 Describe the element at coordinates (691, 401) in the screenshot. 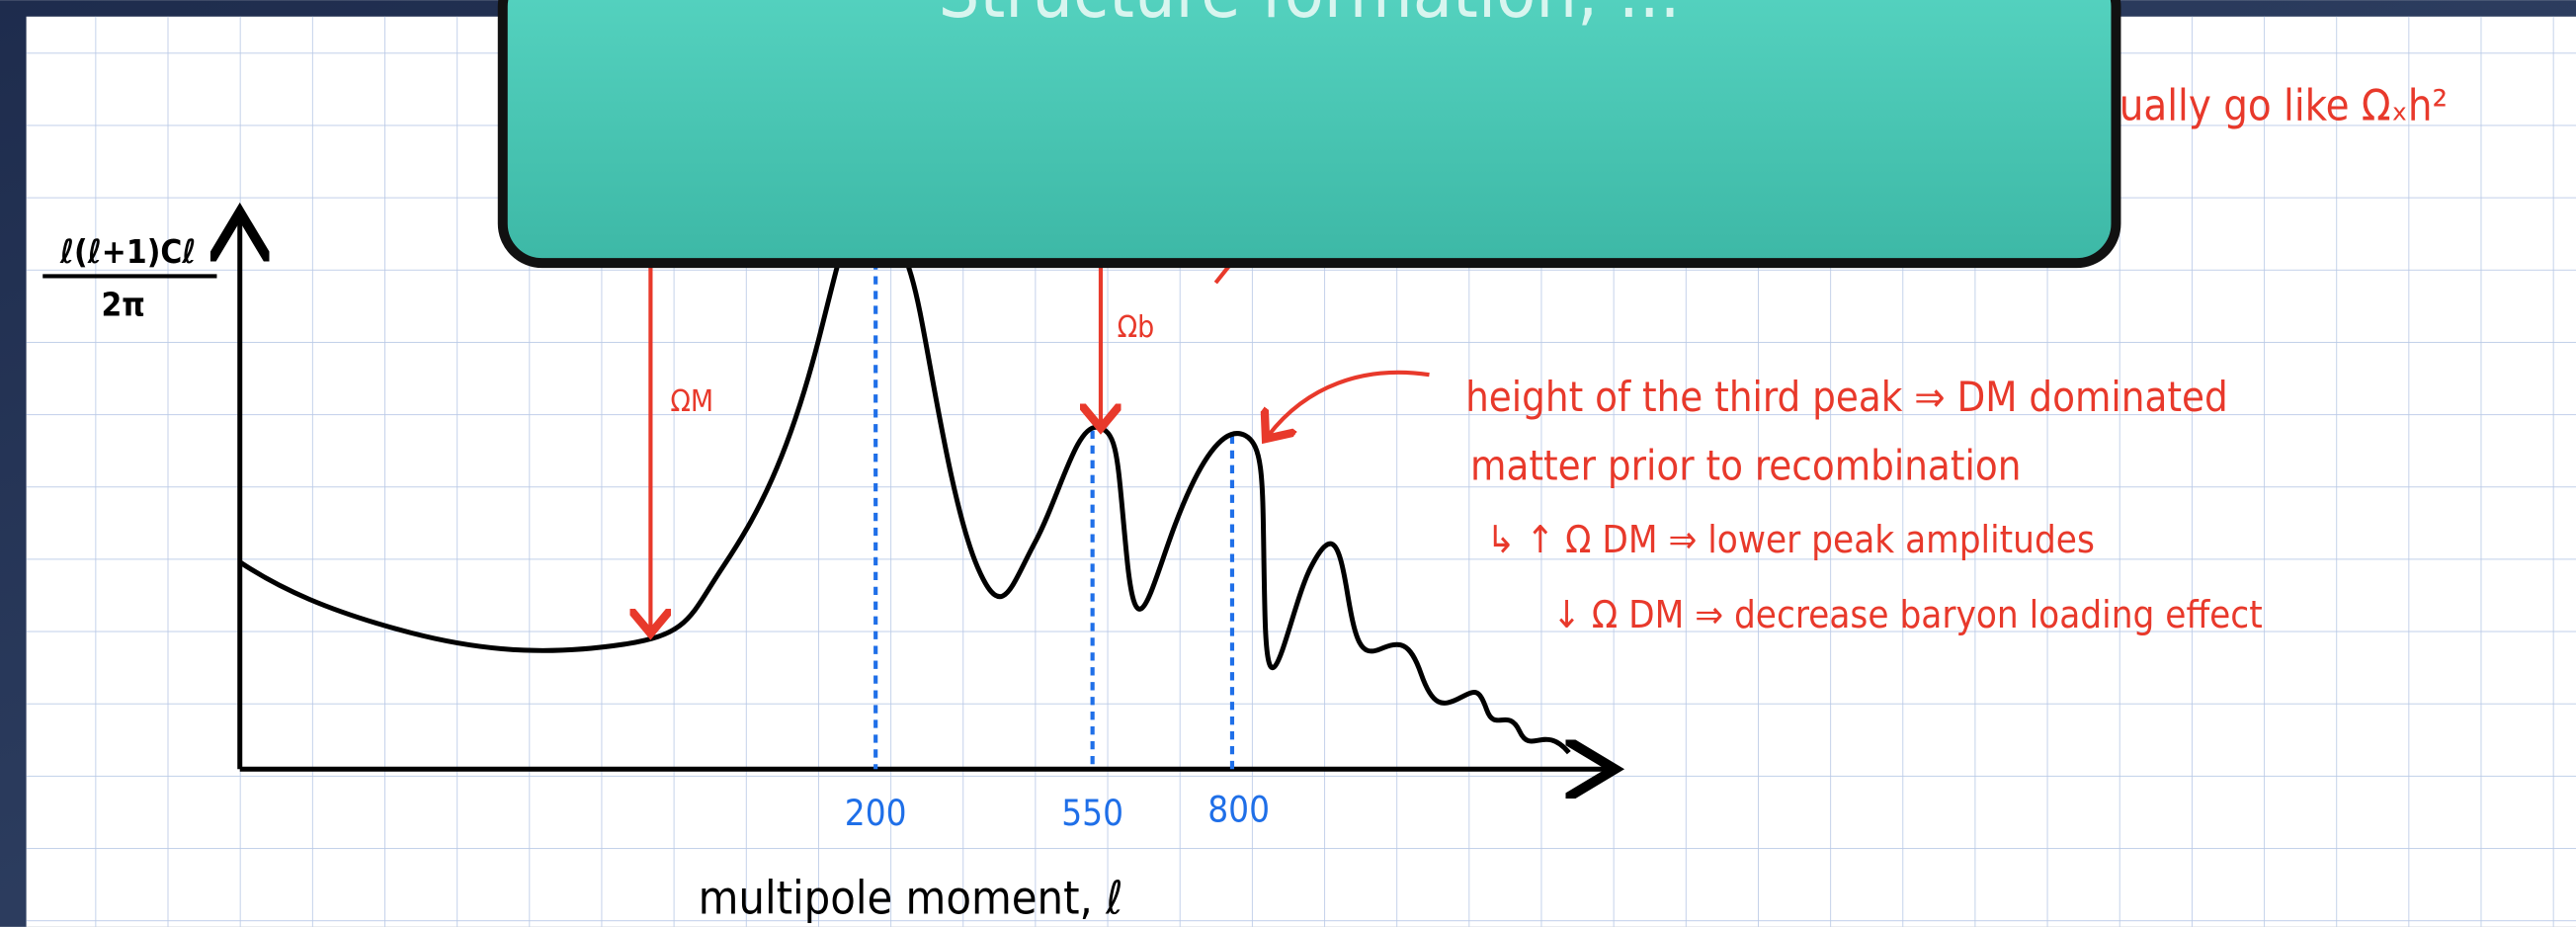

I see `peak-label: ΩM` at that location.